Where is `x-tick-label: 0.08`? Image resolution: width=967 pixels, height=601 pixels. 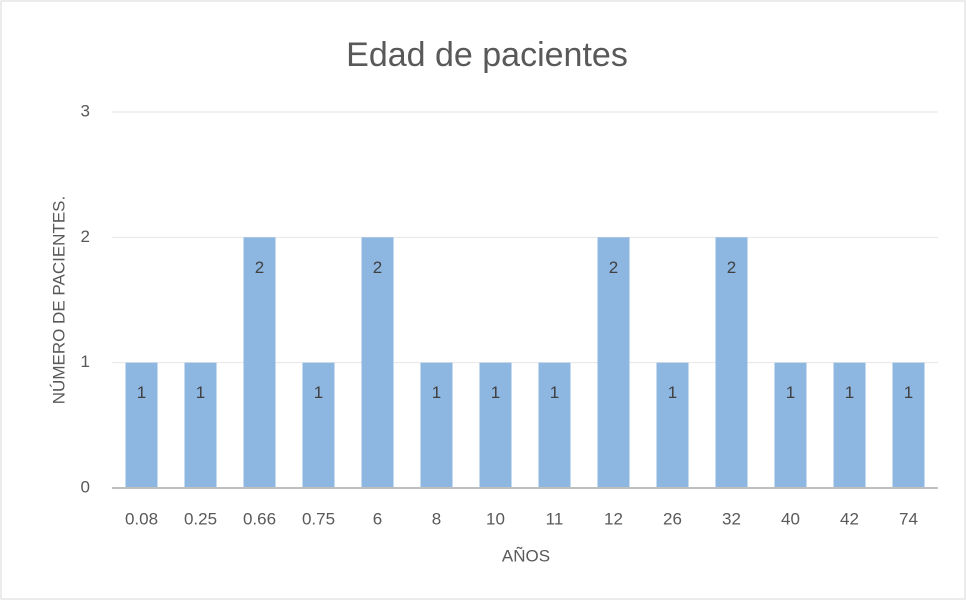
x-tick-label: 0.08 is located at coordinates (141, 518).